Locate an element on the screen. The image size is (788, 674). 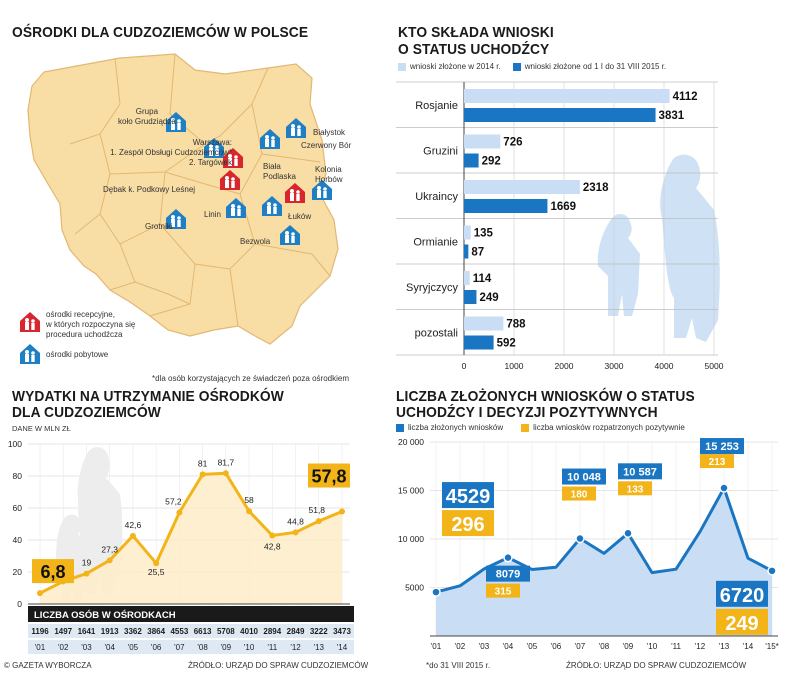
submitted-callout-value: 10 587 is located at coordinates (640, 472).